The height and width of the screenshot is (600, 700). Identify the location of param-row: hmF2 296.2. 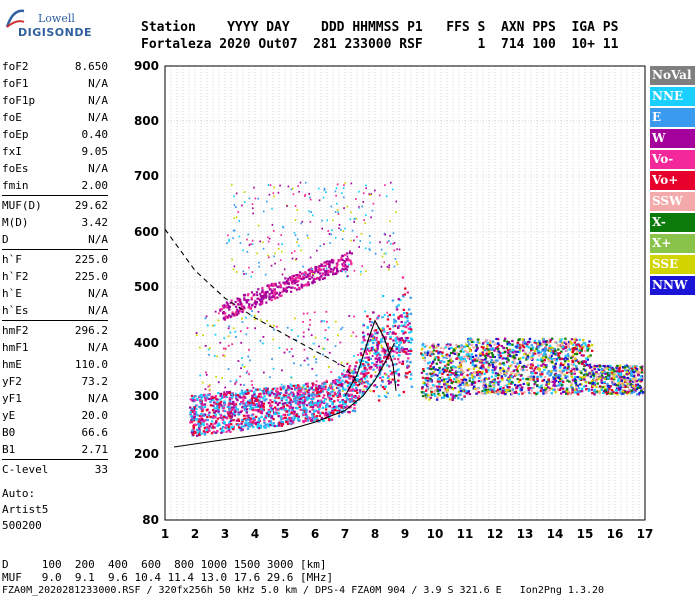
(55, 330).